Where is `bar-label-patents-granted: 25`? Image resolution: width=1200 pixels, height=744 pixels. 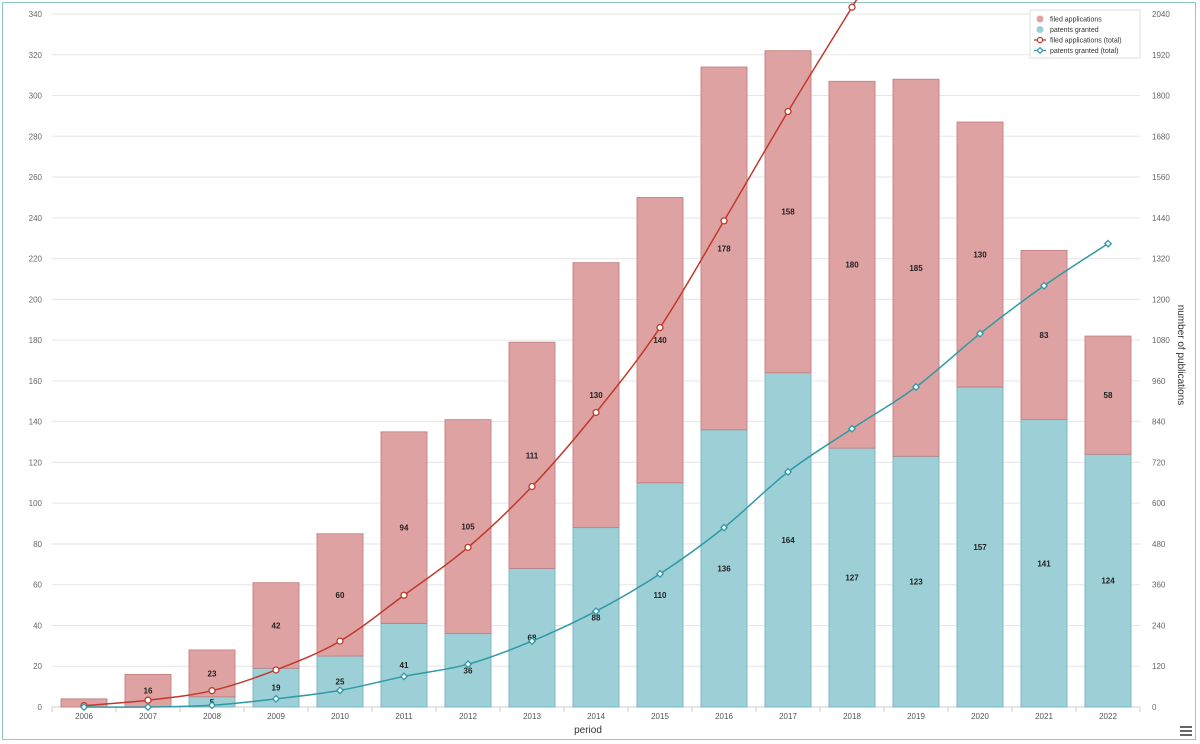 bar-label-patents-granted: 25 is located at coordinates (340, 682).